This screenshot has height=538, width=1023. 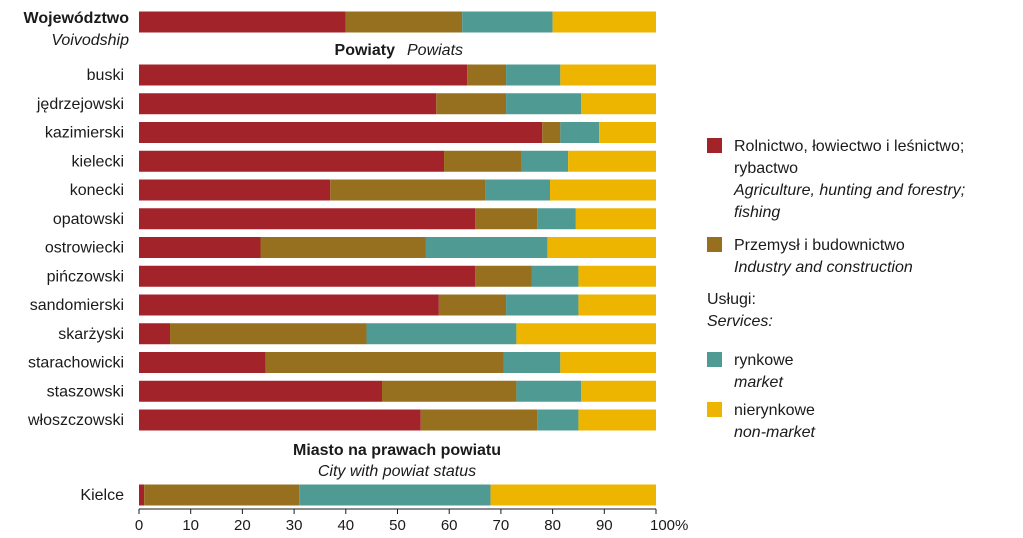 I want to click on powiat-label: buski, so click(x=105, y=75).